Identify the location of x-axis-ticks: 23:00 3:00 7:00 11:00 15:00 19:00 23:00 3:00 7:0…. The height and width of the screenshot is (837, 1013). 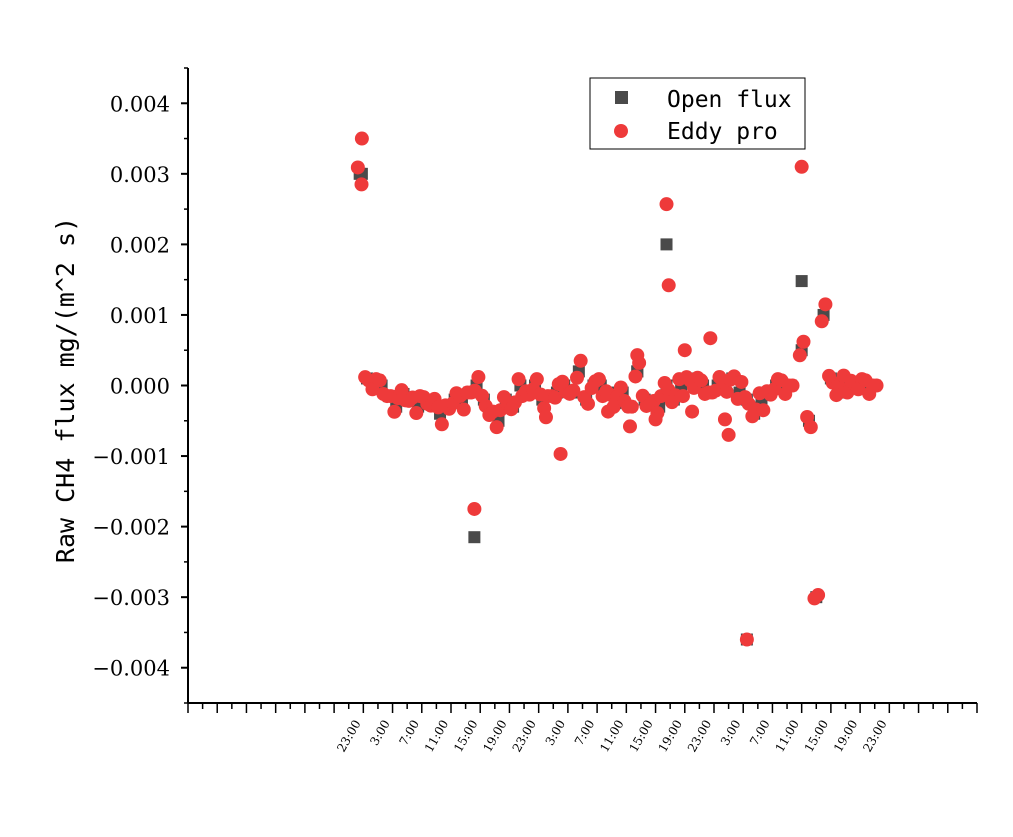
(582, 729).